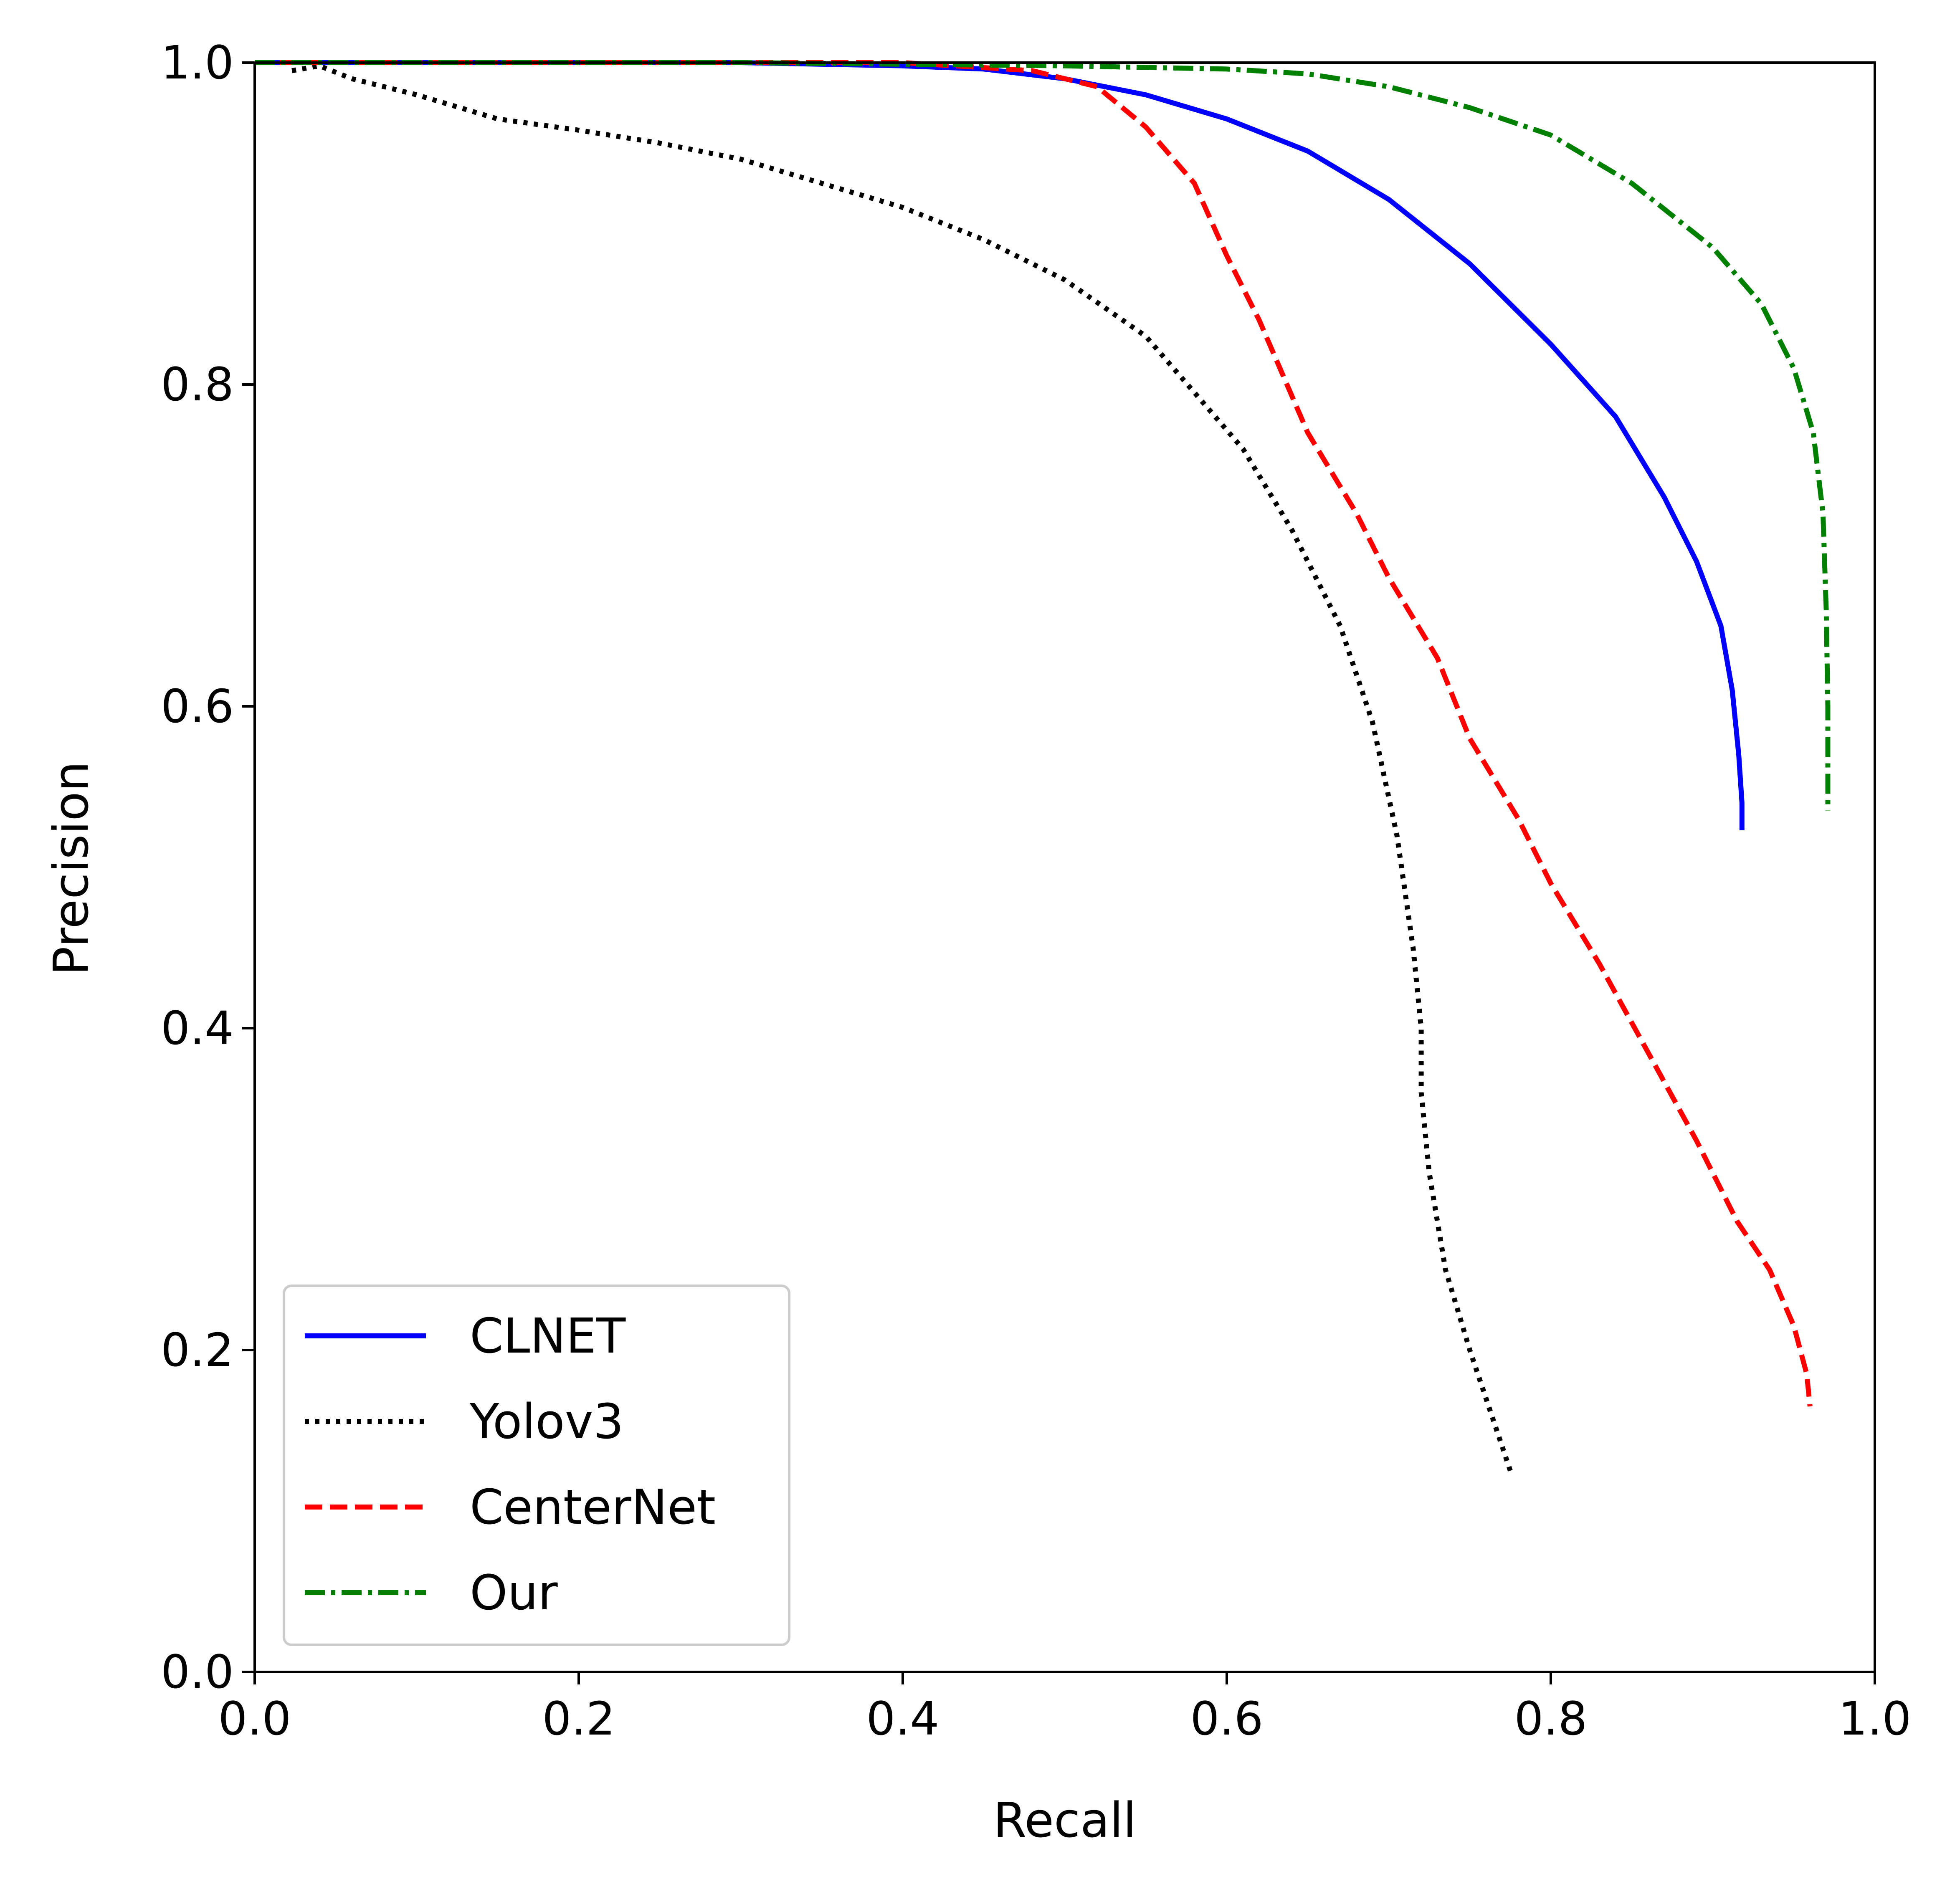 The image size is (1960, 1889). I want to click on legend: CLNET Yolov3 CenterNet Our, so click(536, 1465).